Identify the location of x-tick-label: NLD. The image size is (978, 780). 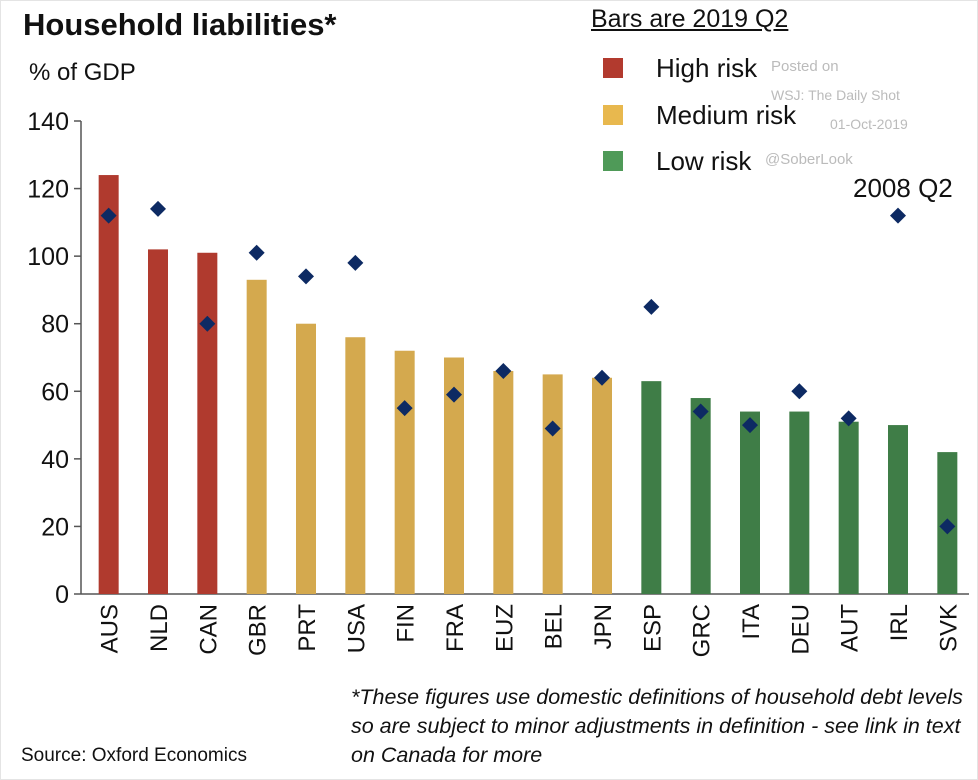
(159, 628).